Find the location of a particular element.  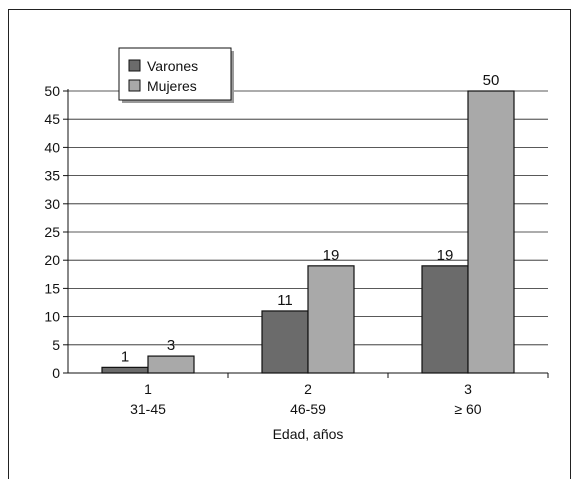

y-tick-label: 25 is located at coordinates (52, 232).